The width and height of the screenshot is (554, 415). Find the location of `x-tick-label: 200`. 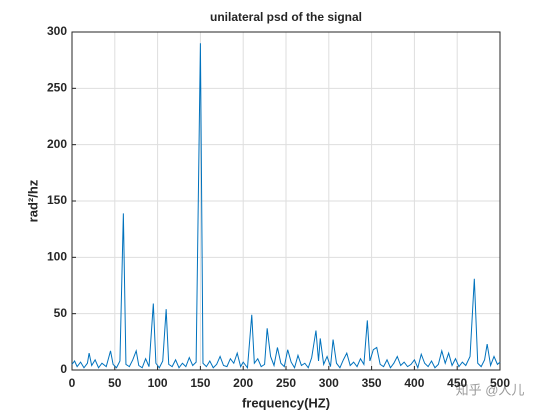

x-tick-label: 200 is located at coordinates (243, 383).